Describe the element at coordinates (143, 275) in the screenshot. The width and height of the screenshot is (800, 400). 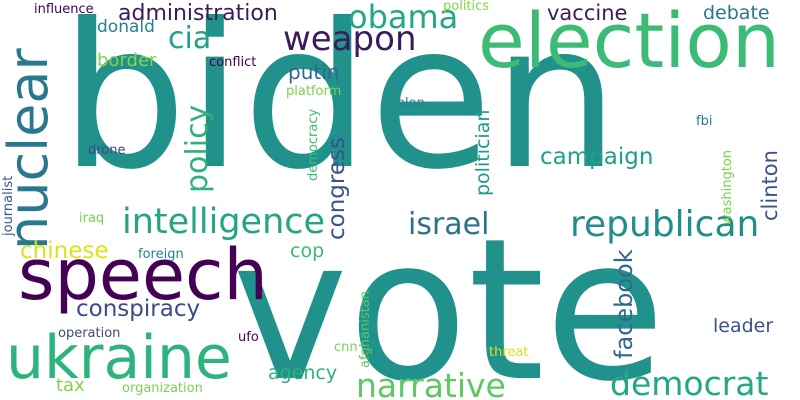
I see `word-speech: speech` at that location.